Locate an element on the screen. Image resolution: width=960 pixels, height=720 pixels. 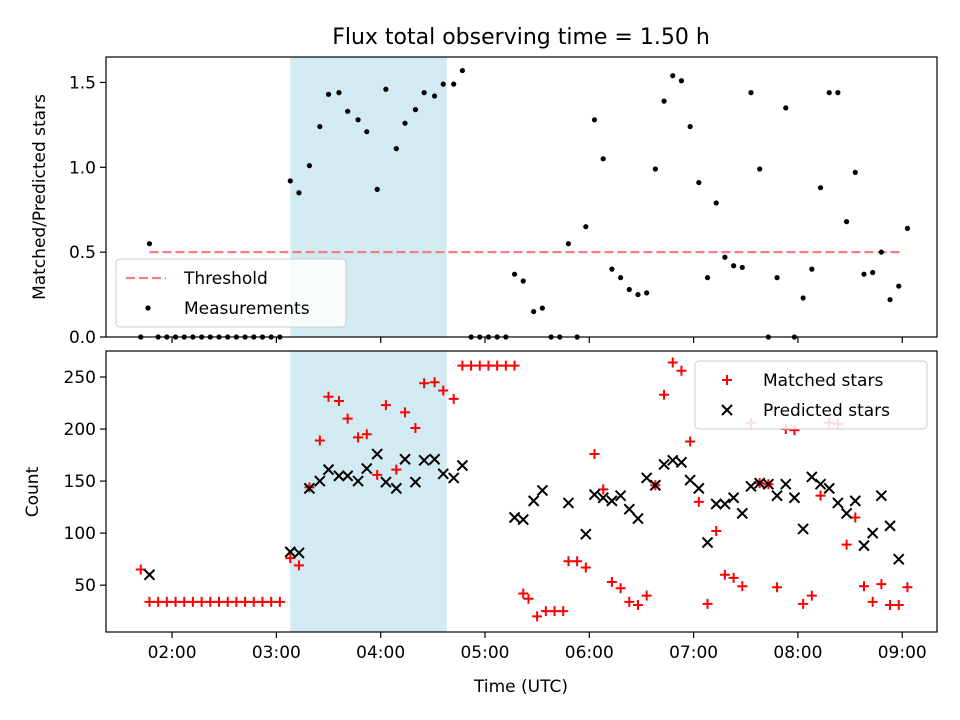
legend-dot-marker is located at coordinates (148, 308).